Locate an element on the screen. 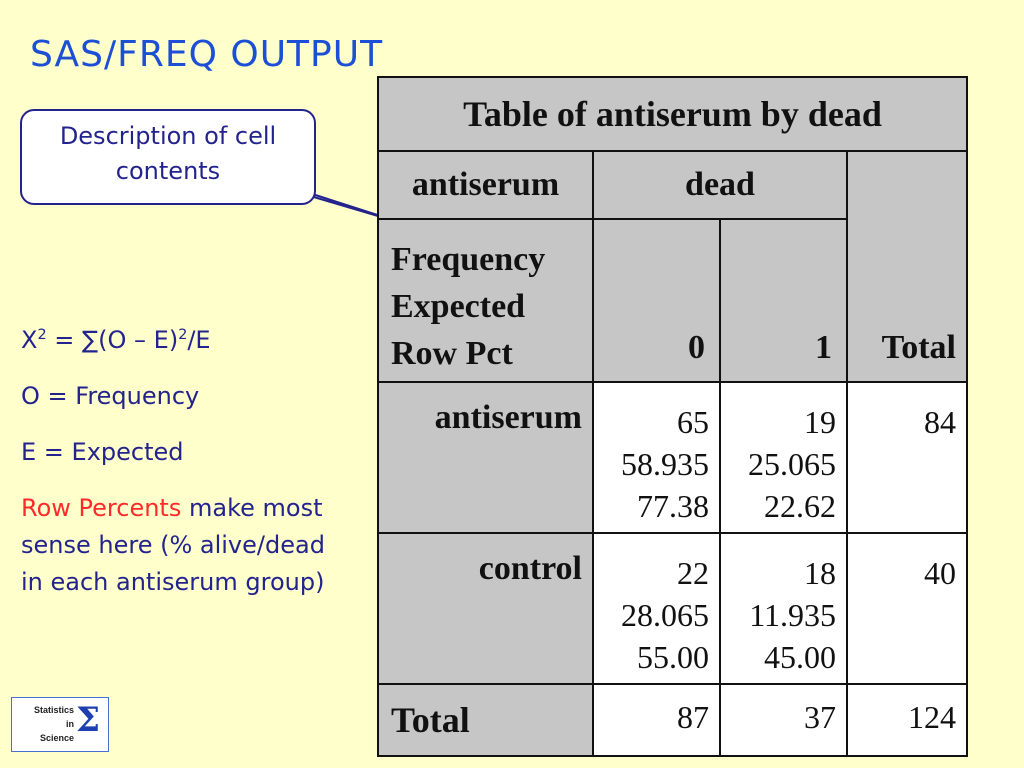 The width and height of the screenshot is (1024, 768). cell-expected: 28.065 is located at coordinates (665, 615).